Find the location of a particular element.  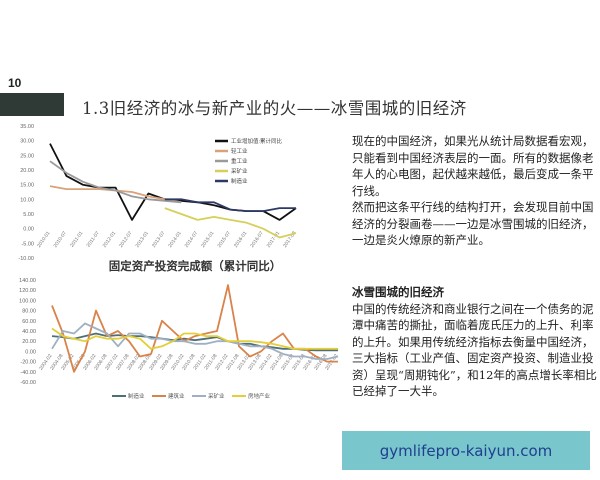

x-tick-label: 2017-01 is located at coordinates (274, 239).